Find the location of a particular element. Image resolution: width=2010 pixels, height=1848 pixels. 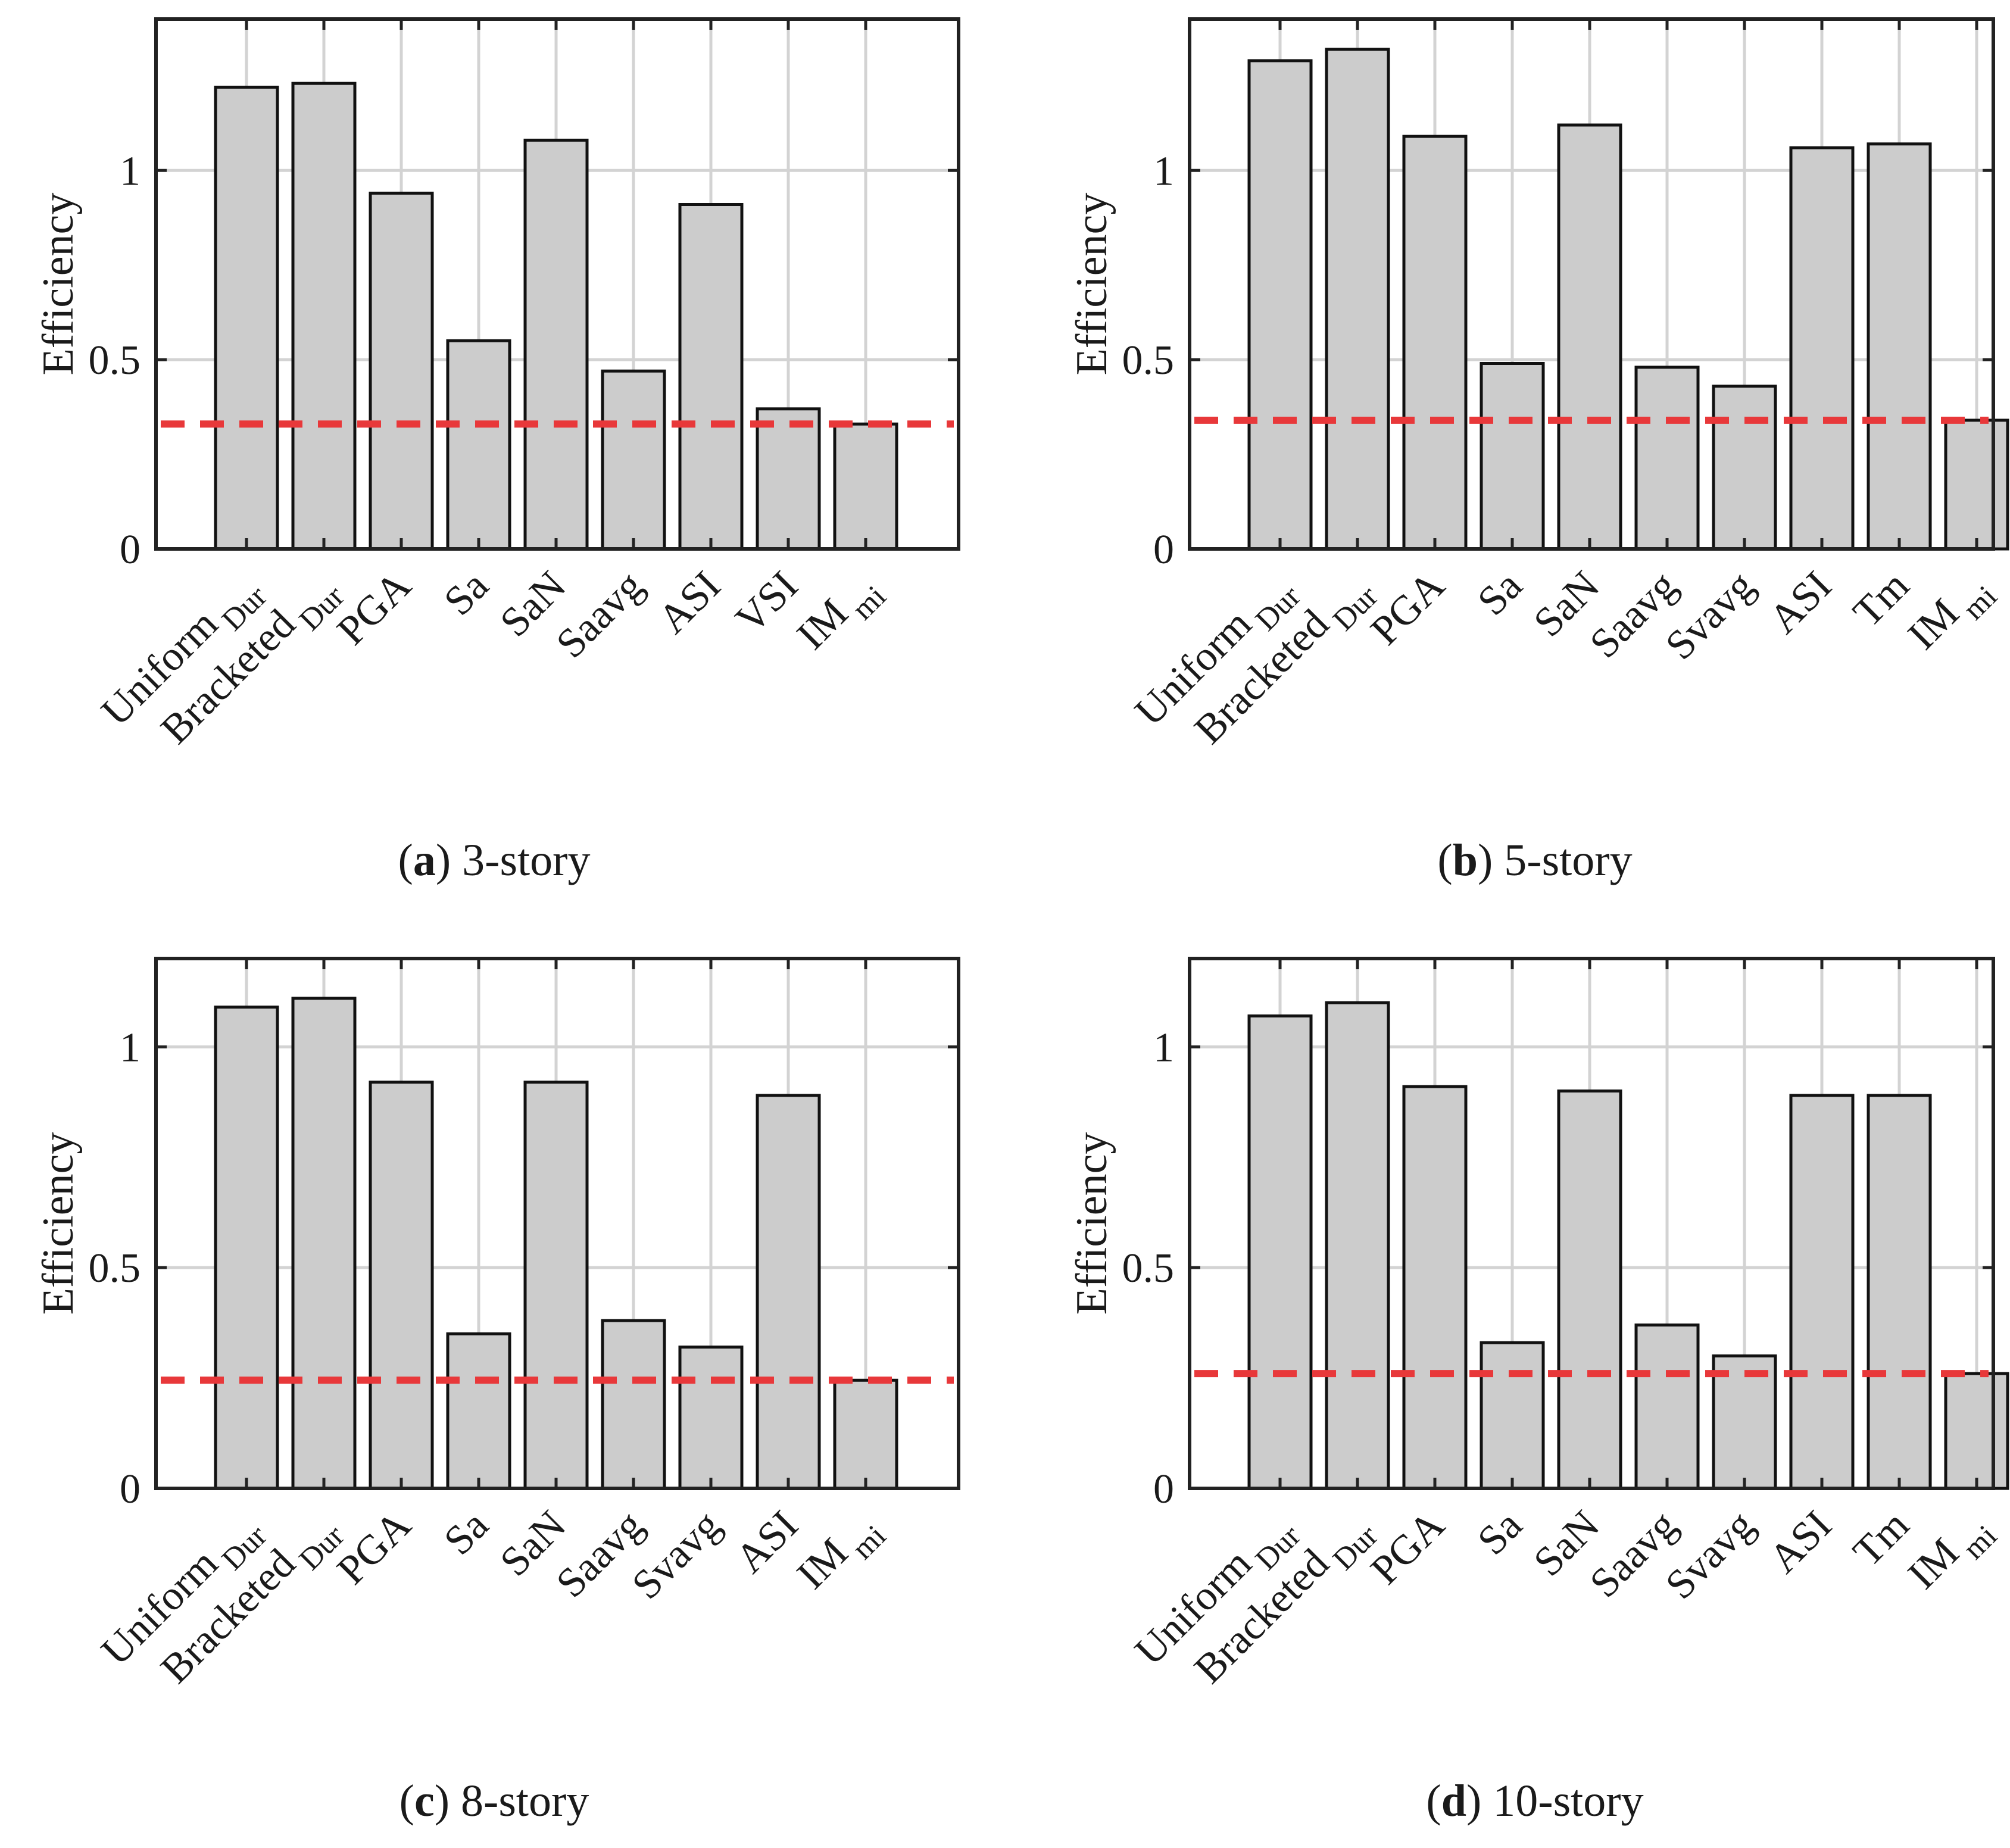

panel-caption: (a) 3-story is located at coordinates (494, 860).